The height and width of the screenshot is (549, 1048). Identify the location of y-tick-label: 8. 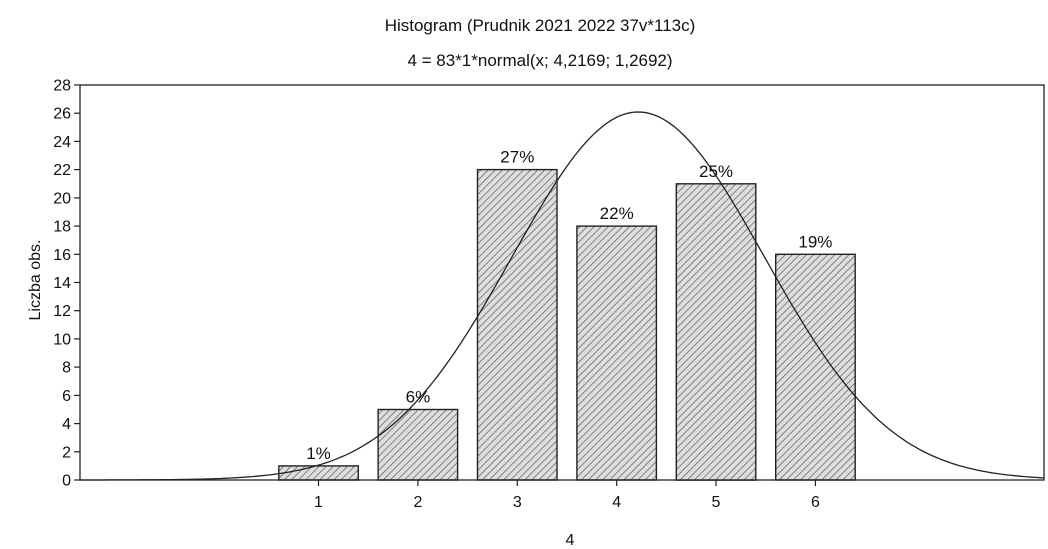
(66, 368).